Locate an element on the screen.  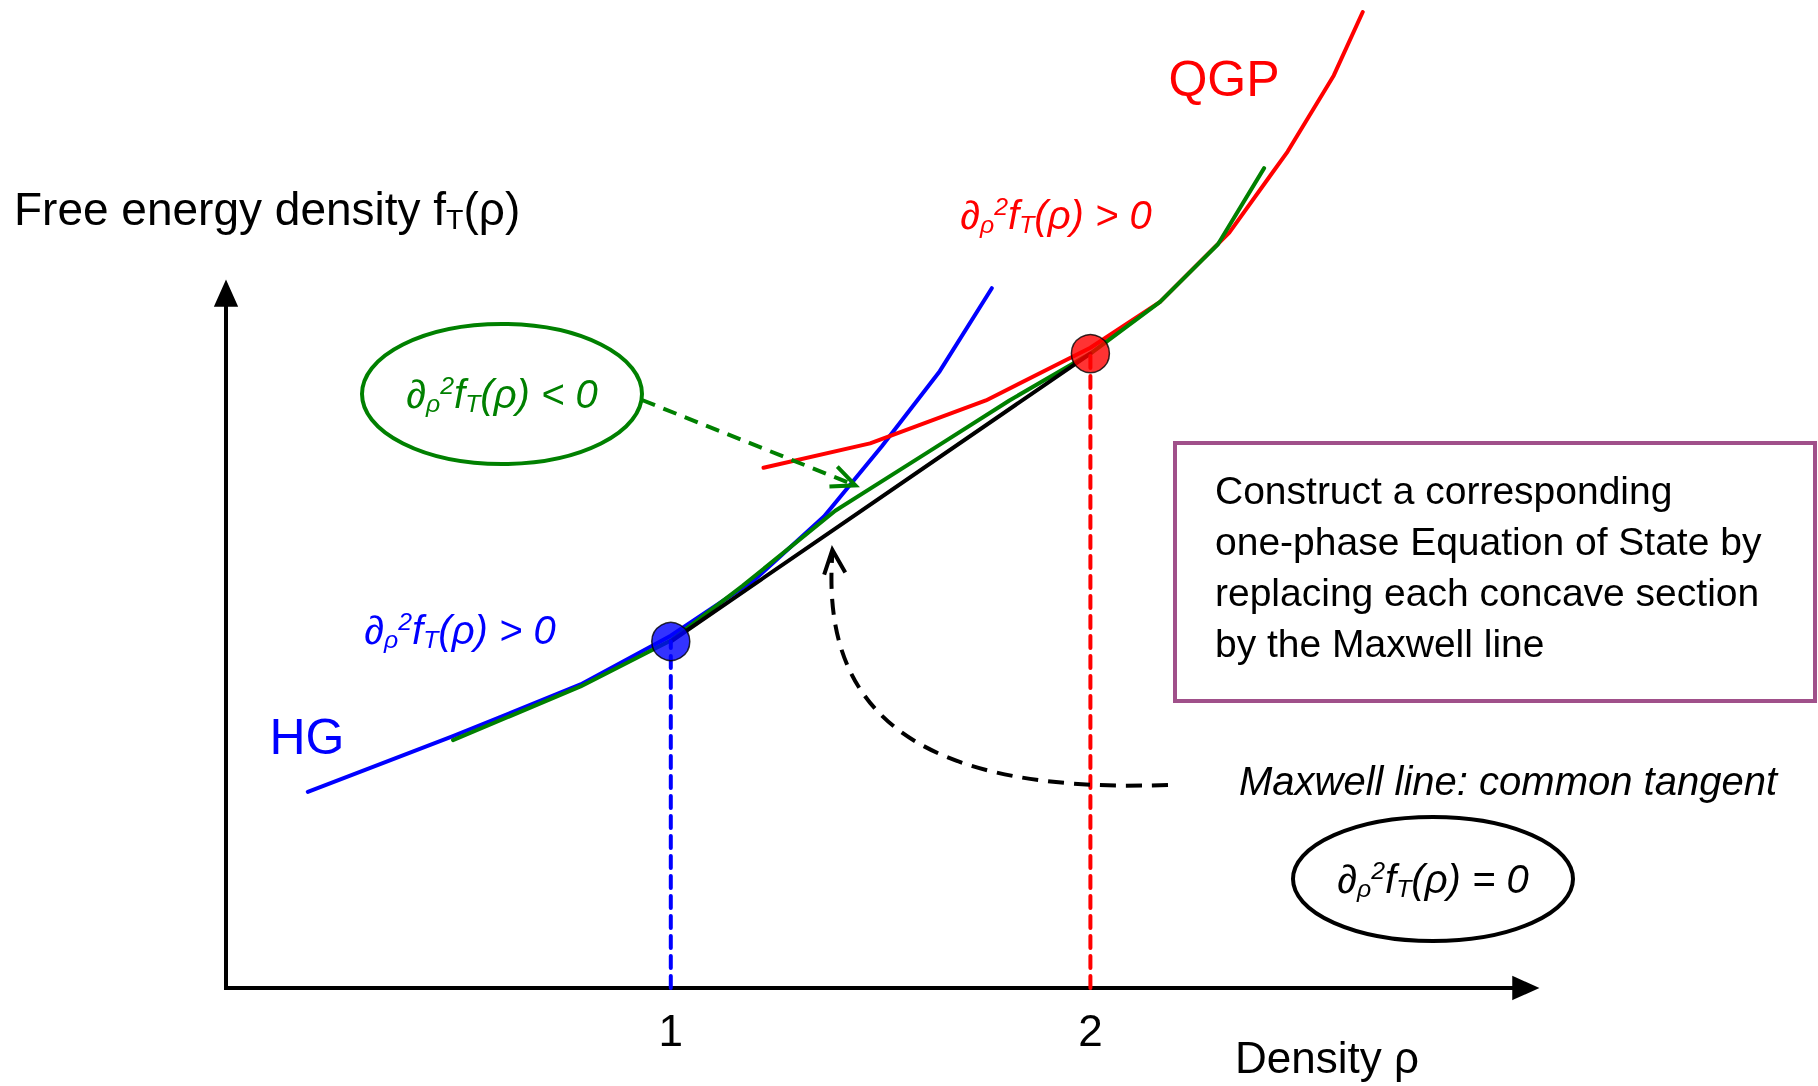
y-axis-title: Free energy density fT(ρ) is located at coordinates (267, 209).